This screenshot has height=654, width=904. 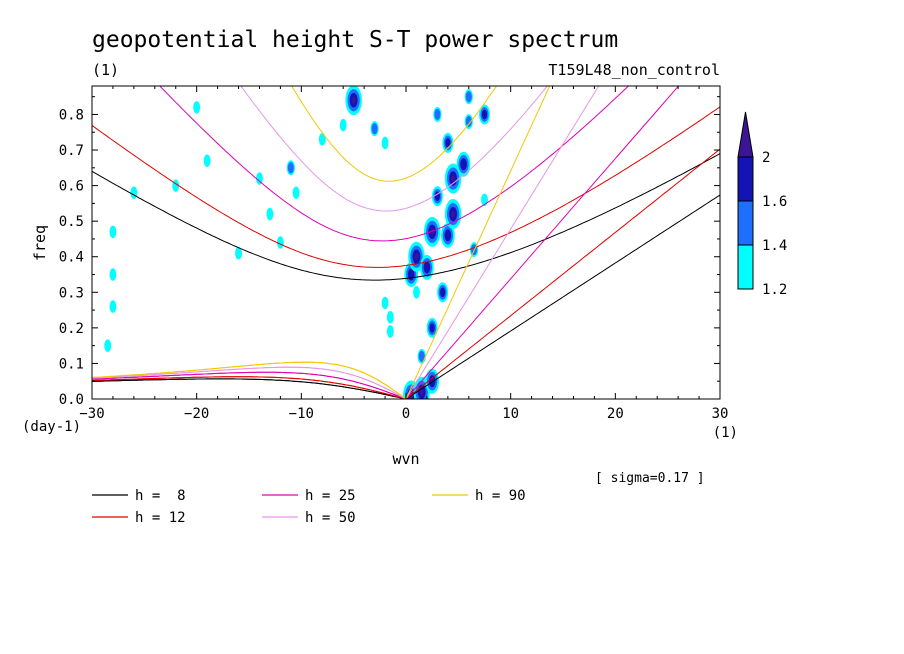 I want to click on x-tick-label: −20, so click(x=196, y=414).